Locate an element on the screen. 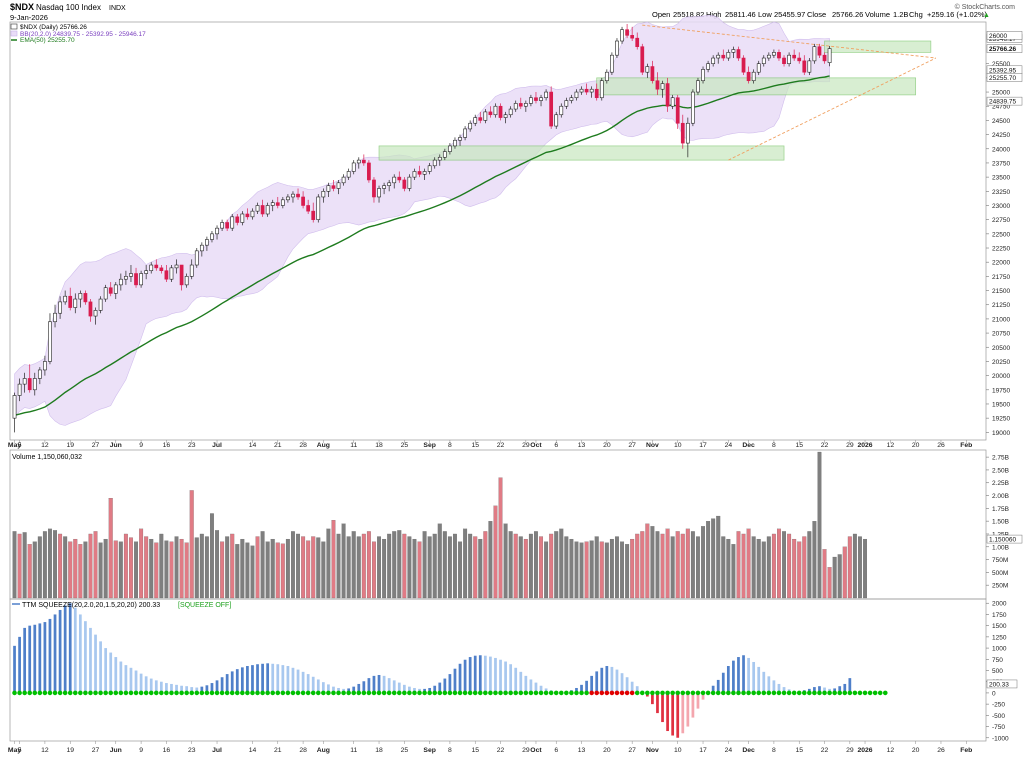 Image resolution: width=1024 pixels, height=757 pixels. quote-high: 25811.46 is located at coordinates (740, 14).